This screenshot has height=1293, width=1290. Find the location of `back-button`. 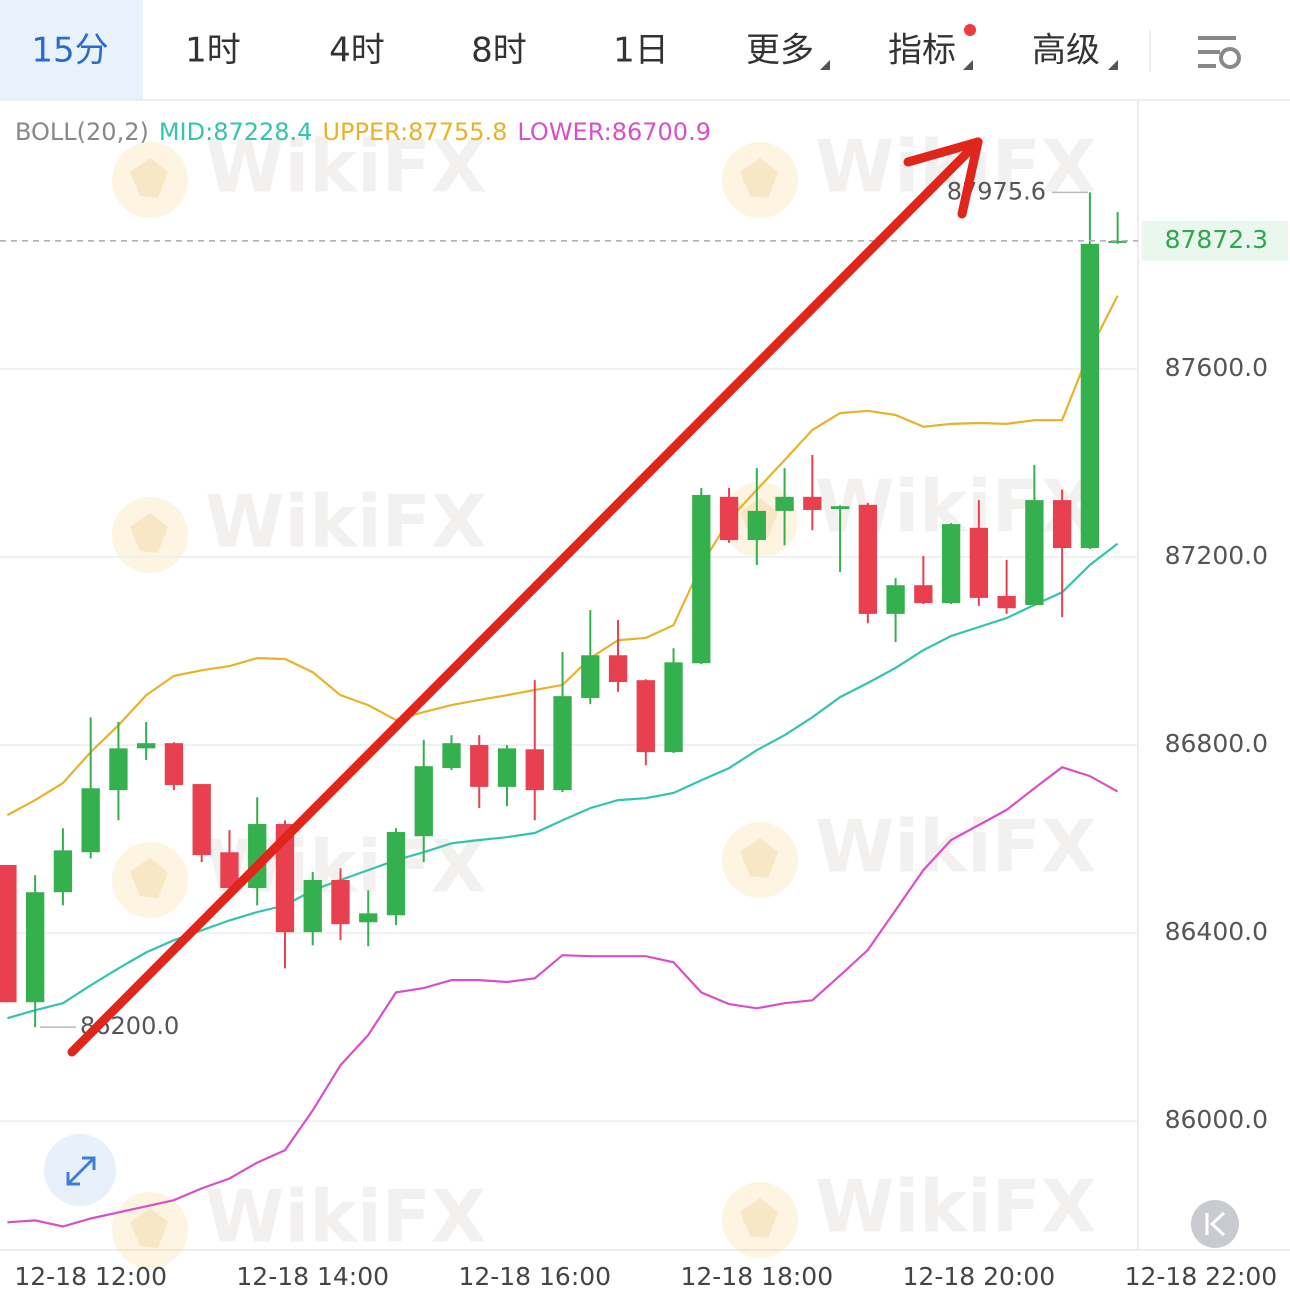

back-button is located at coordinates (1215, 1224).